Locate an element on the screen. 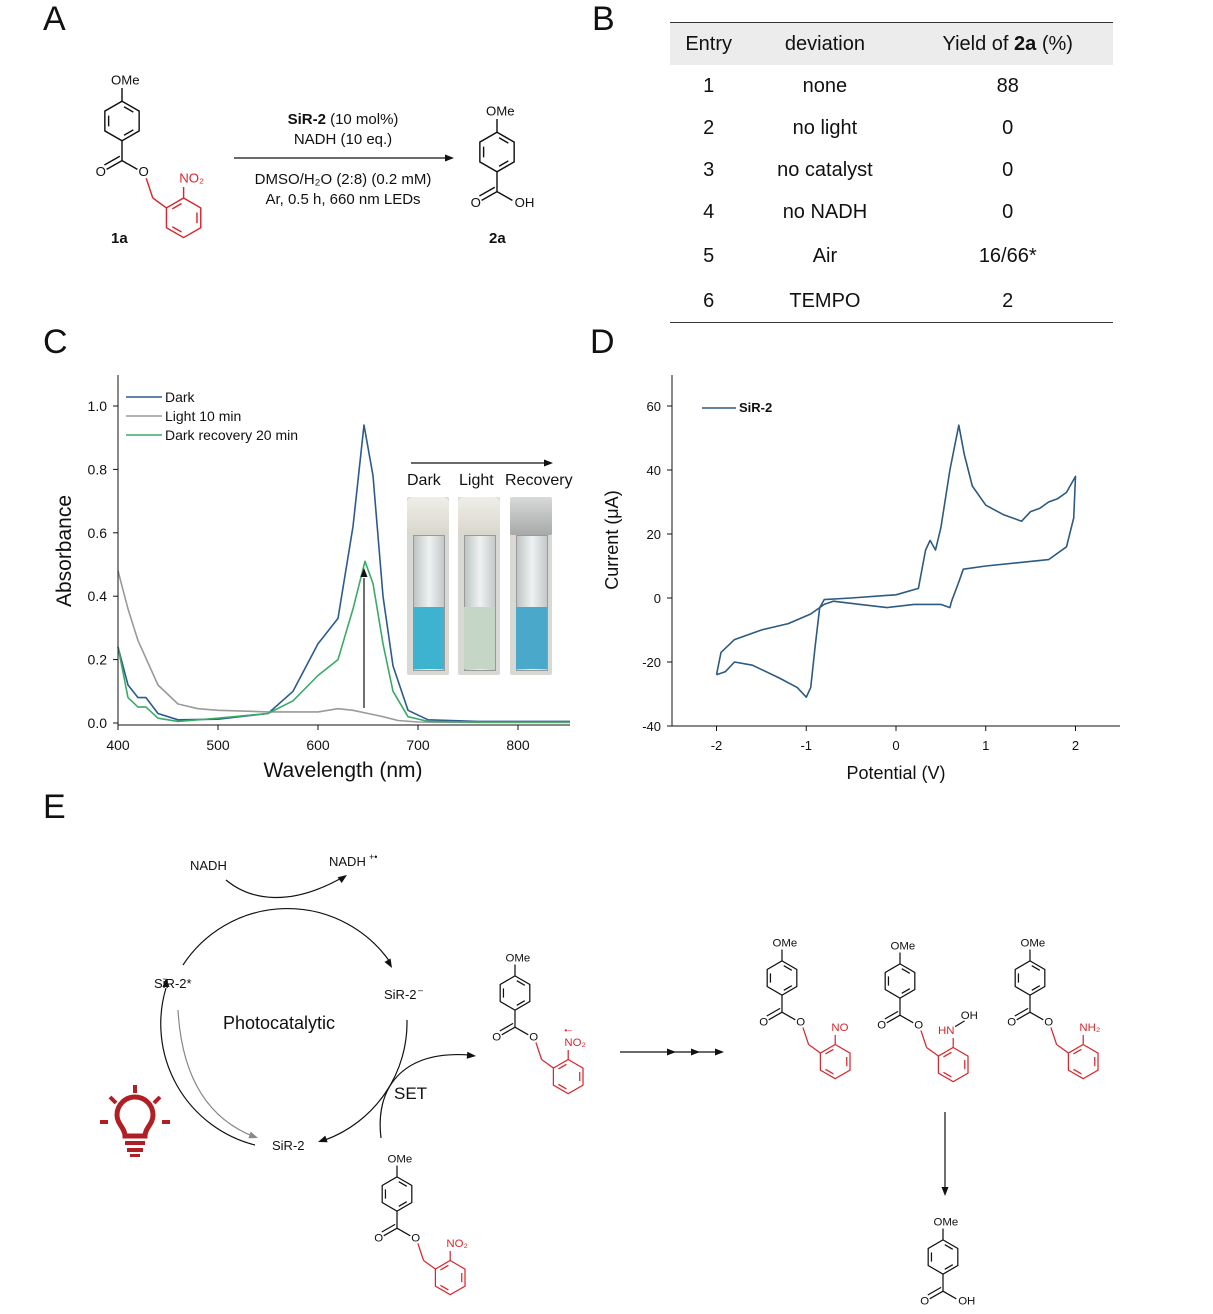  vial-label-recovery: Recovery is located at coordinates (539, 480).